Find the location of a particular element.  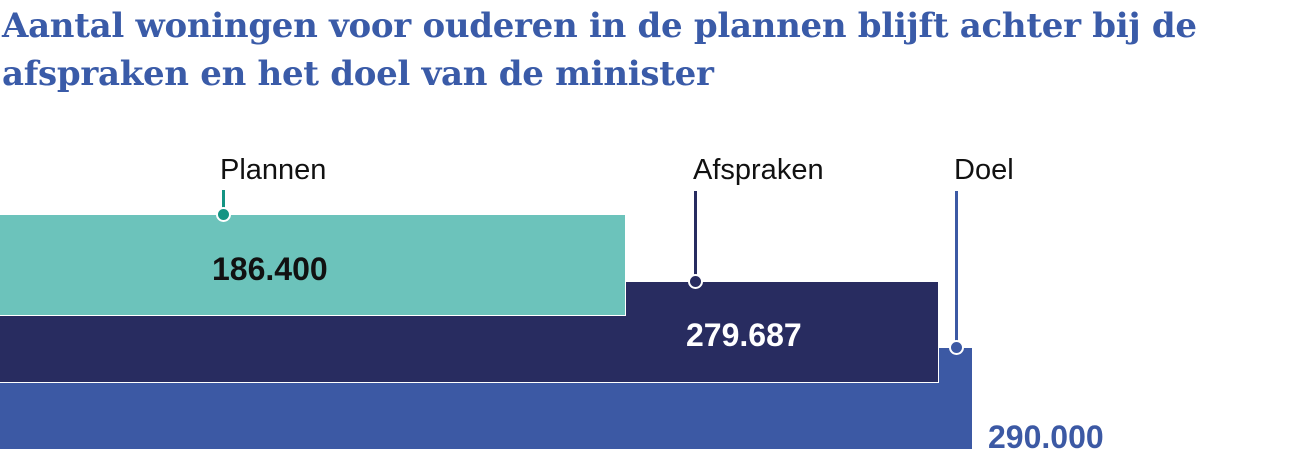

label-doel: Doel is located at coordinates (984, 170).